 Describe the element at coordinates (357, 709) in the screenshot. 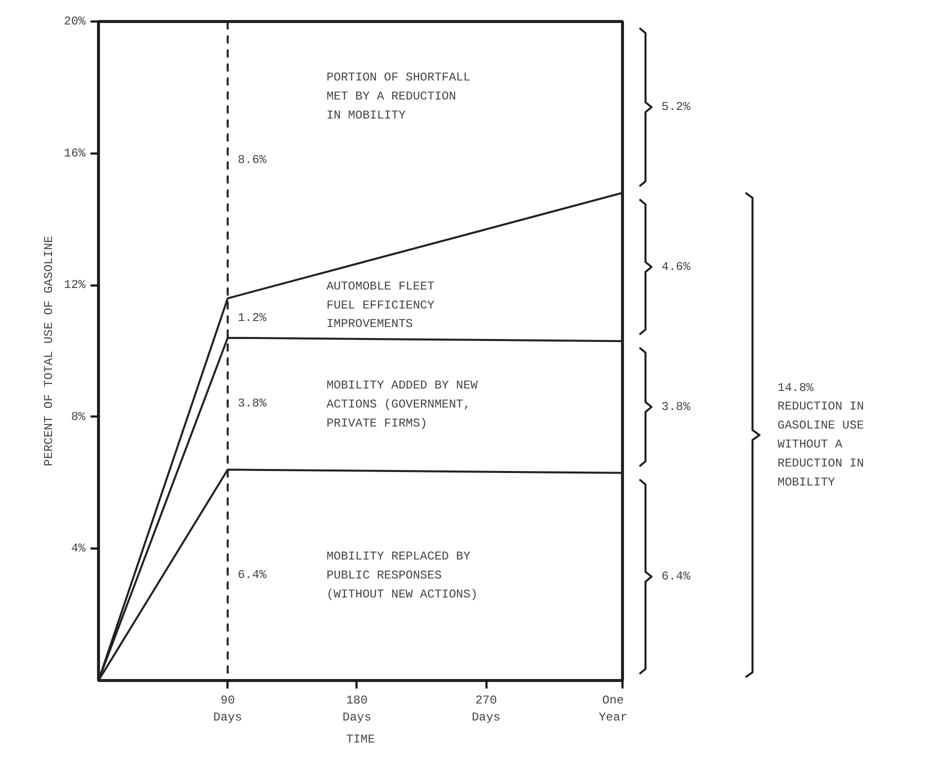

I see `x-tick-label: 180 Days` at that location.